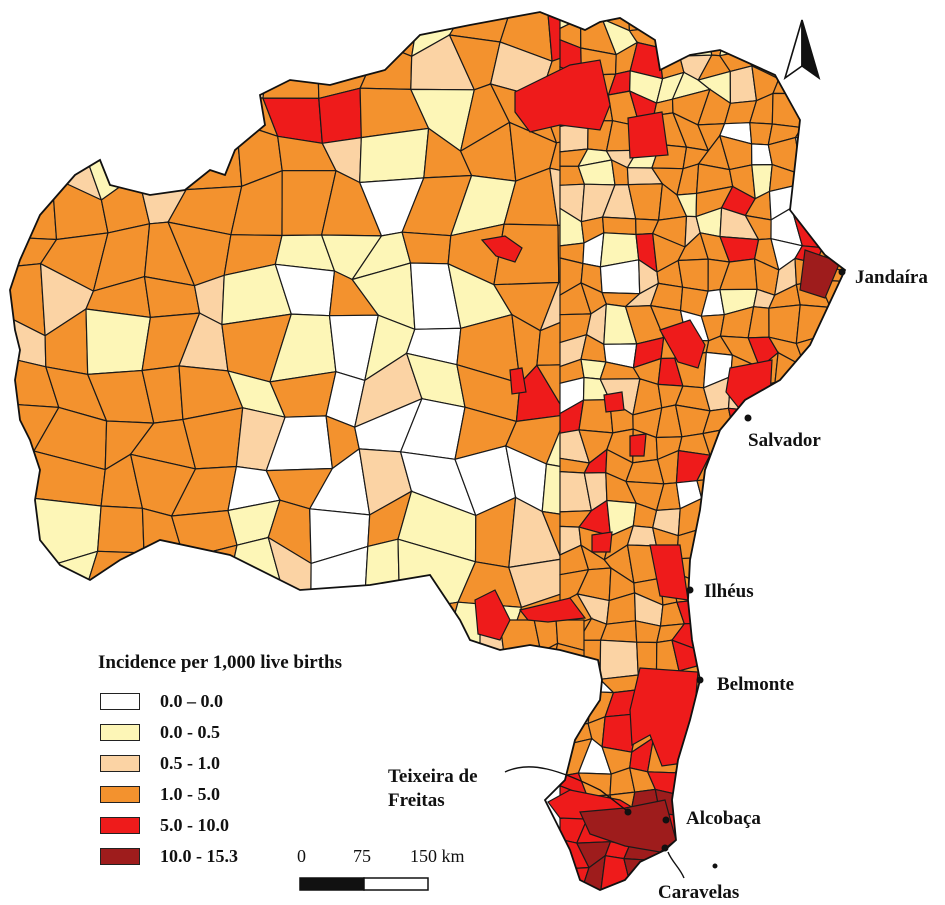  I want to click on marker-teixeira, so click(628, 812).